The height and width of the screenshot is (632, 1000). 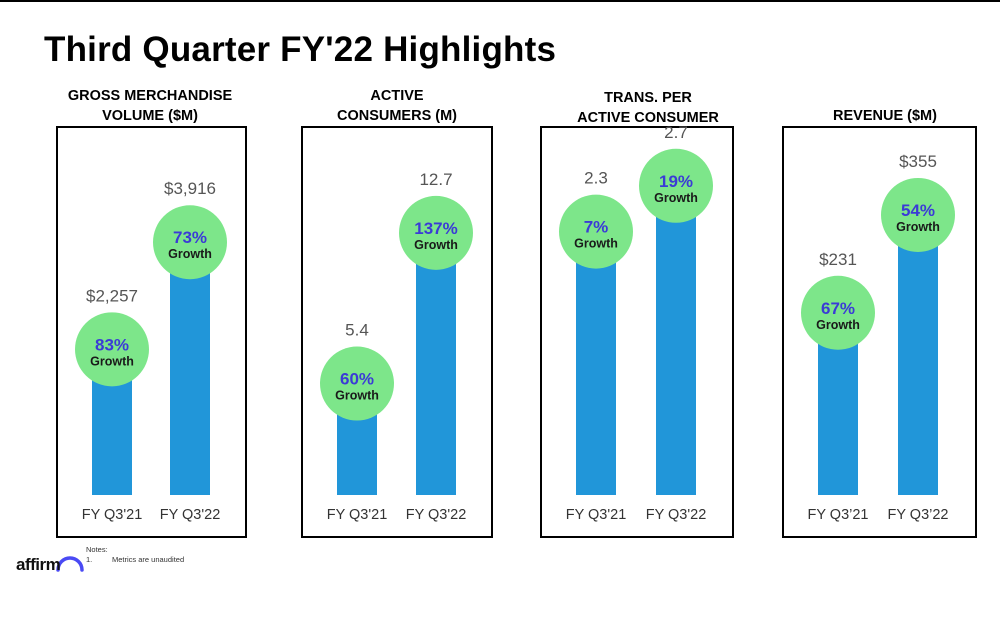 I want to click on chart-title-line: VOLUME ($M), so click(x=150, y=116).